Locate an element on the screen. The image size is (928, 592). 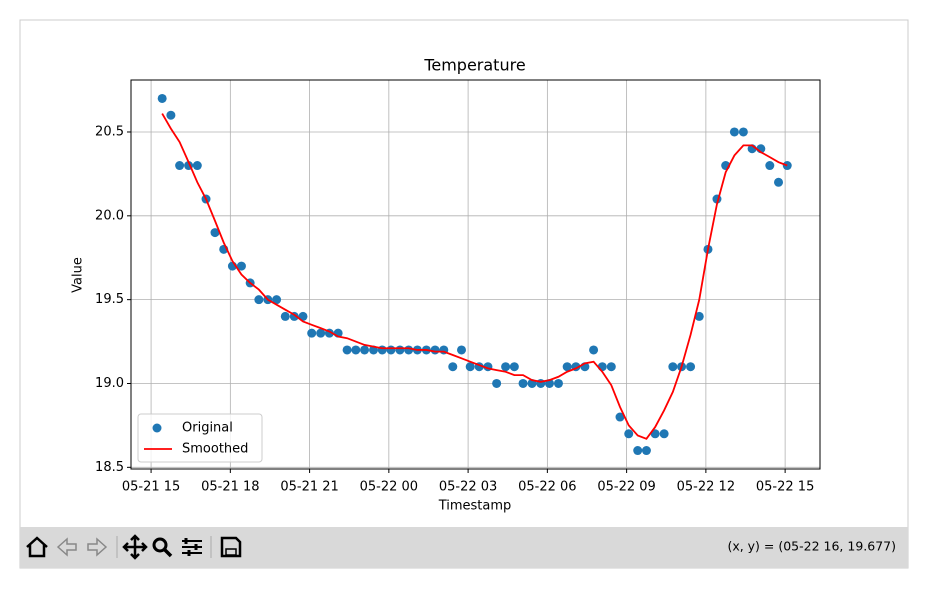
home-button is located at coordinates (37, 547).